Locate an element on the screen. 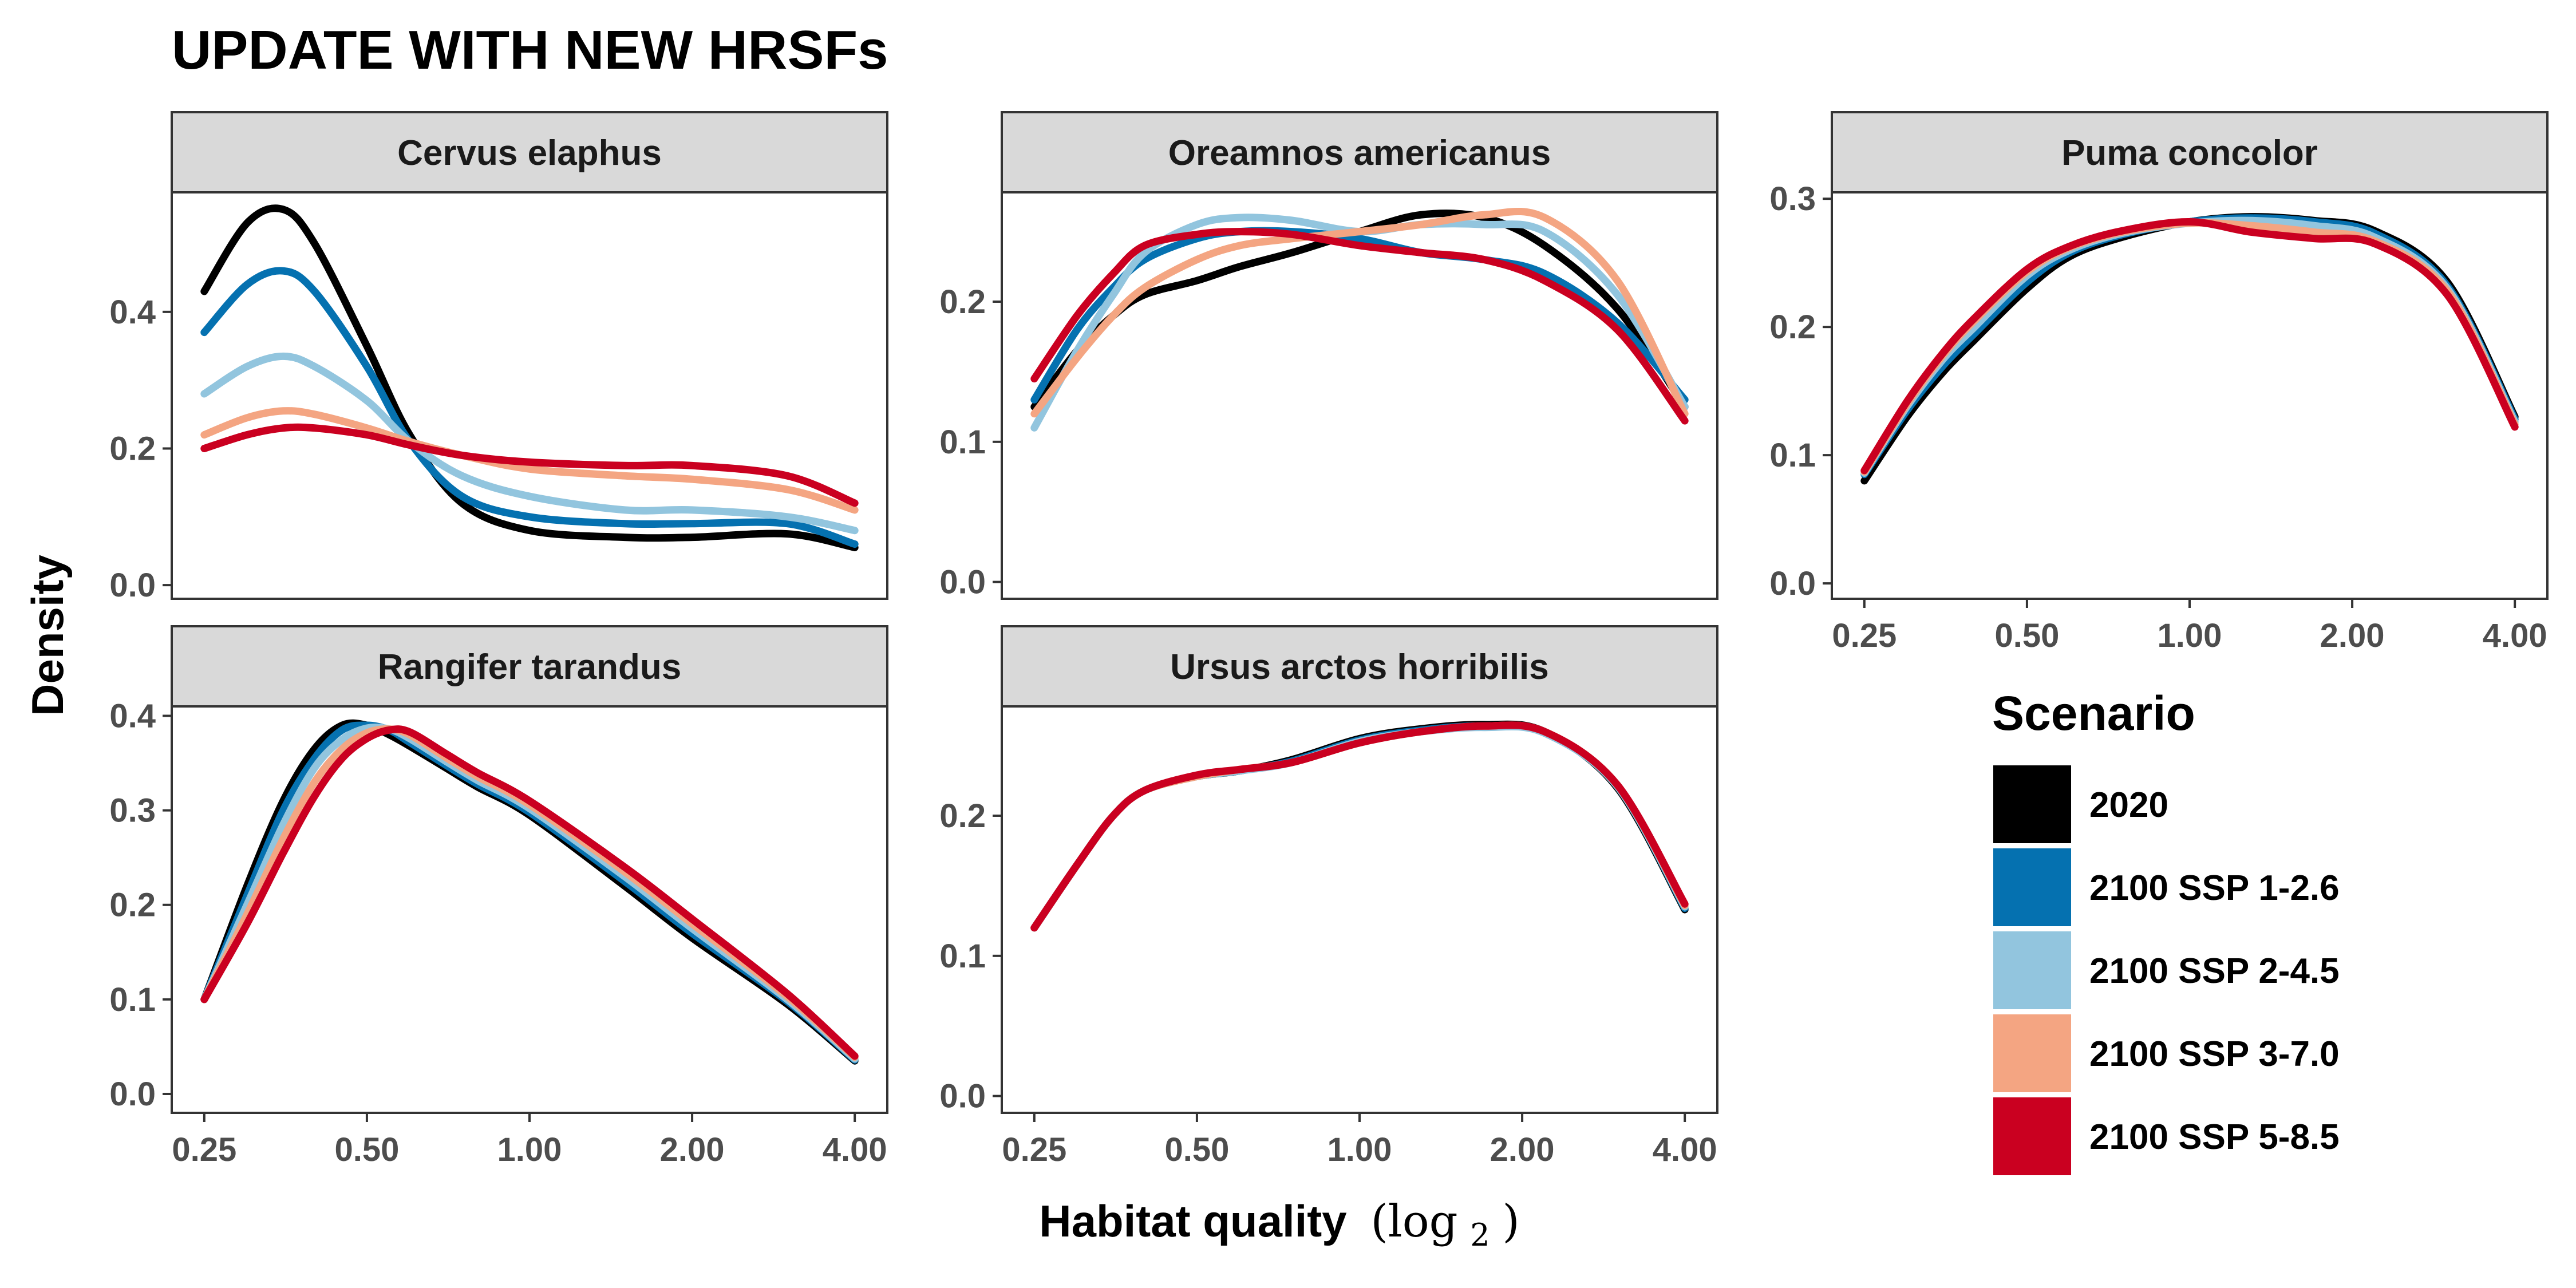 This screenshot has width=2576, height=1288. legend-item-2100-ssp-5-8-5: 2100 SSP 5-8.5 is located at coordinates (2165, 1136).